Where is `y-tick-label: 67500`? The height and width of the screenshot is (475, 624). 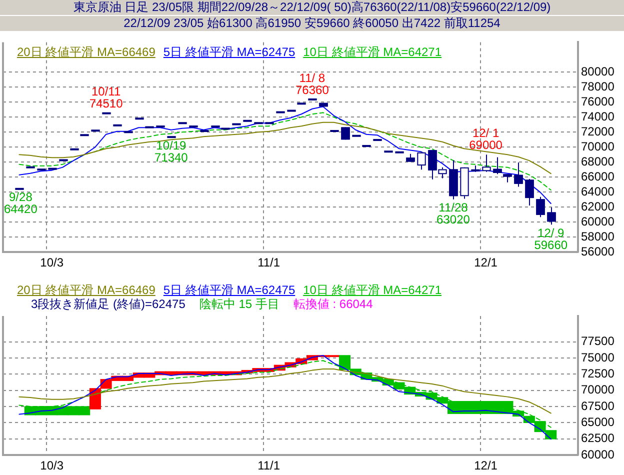
y-tick-label: 67500 is located at coordinates (598, 405).